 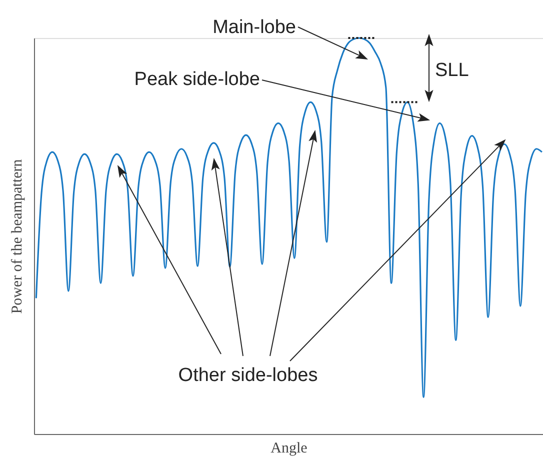 I want to click on annotation: Peak side-lobe, so click(x=197, y=79).